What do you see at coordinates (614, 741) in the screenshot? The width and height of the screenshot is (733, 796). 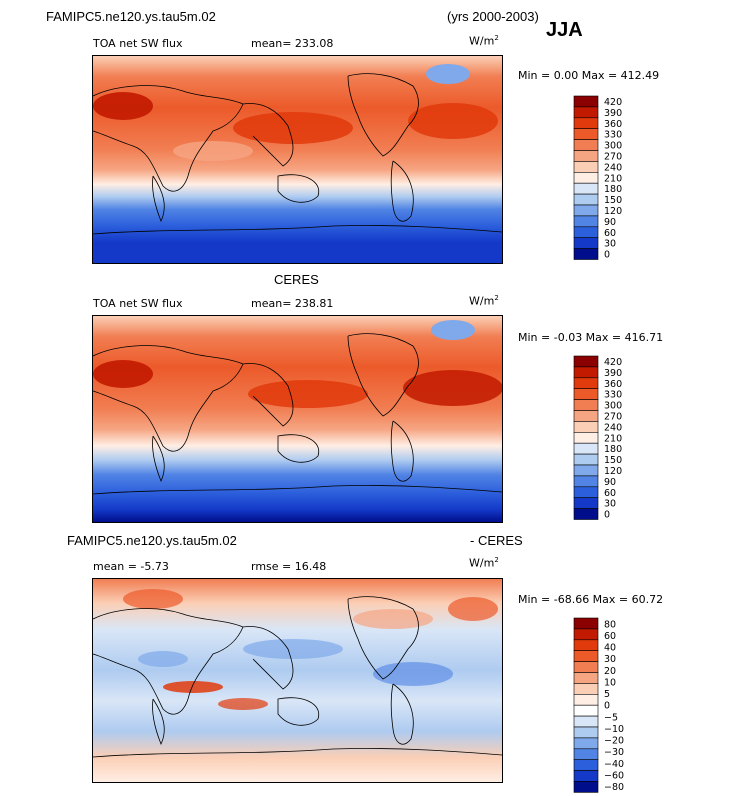 I see `colorbar-tick-label: −20` at bounding box center [614, 741].